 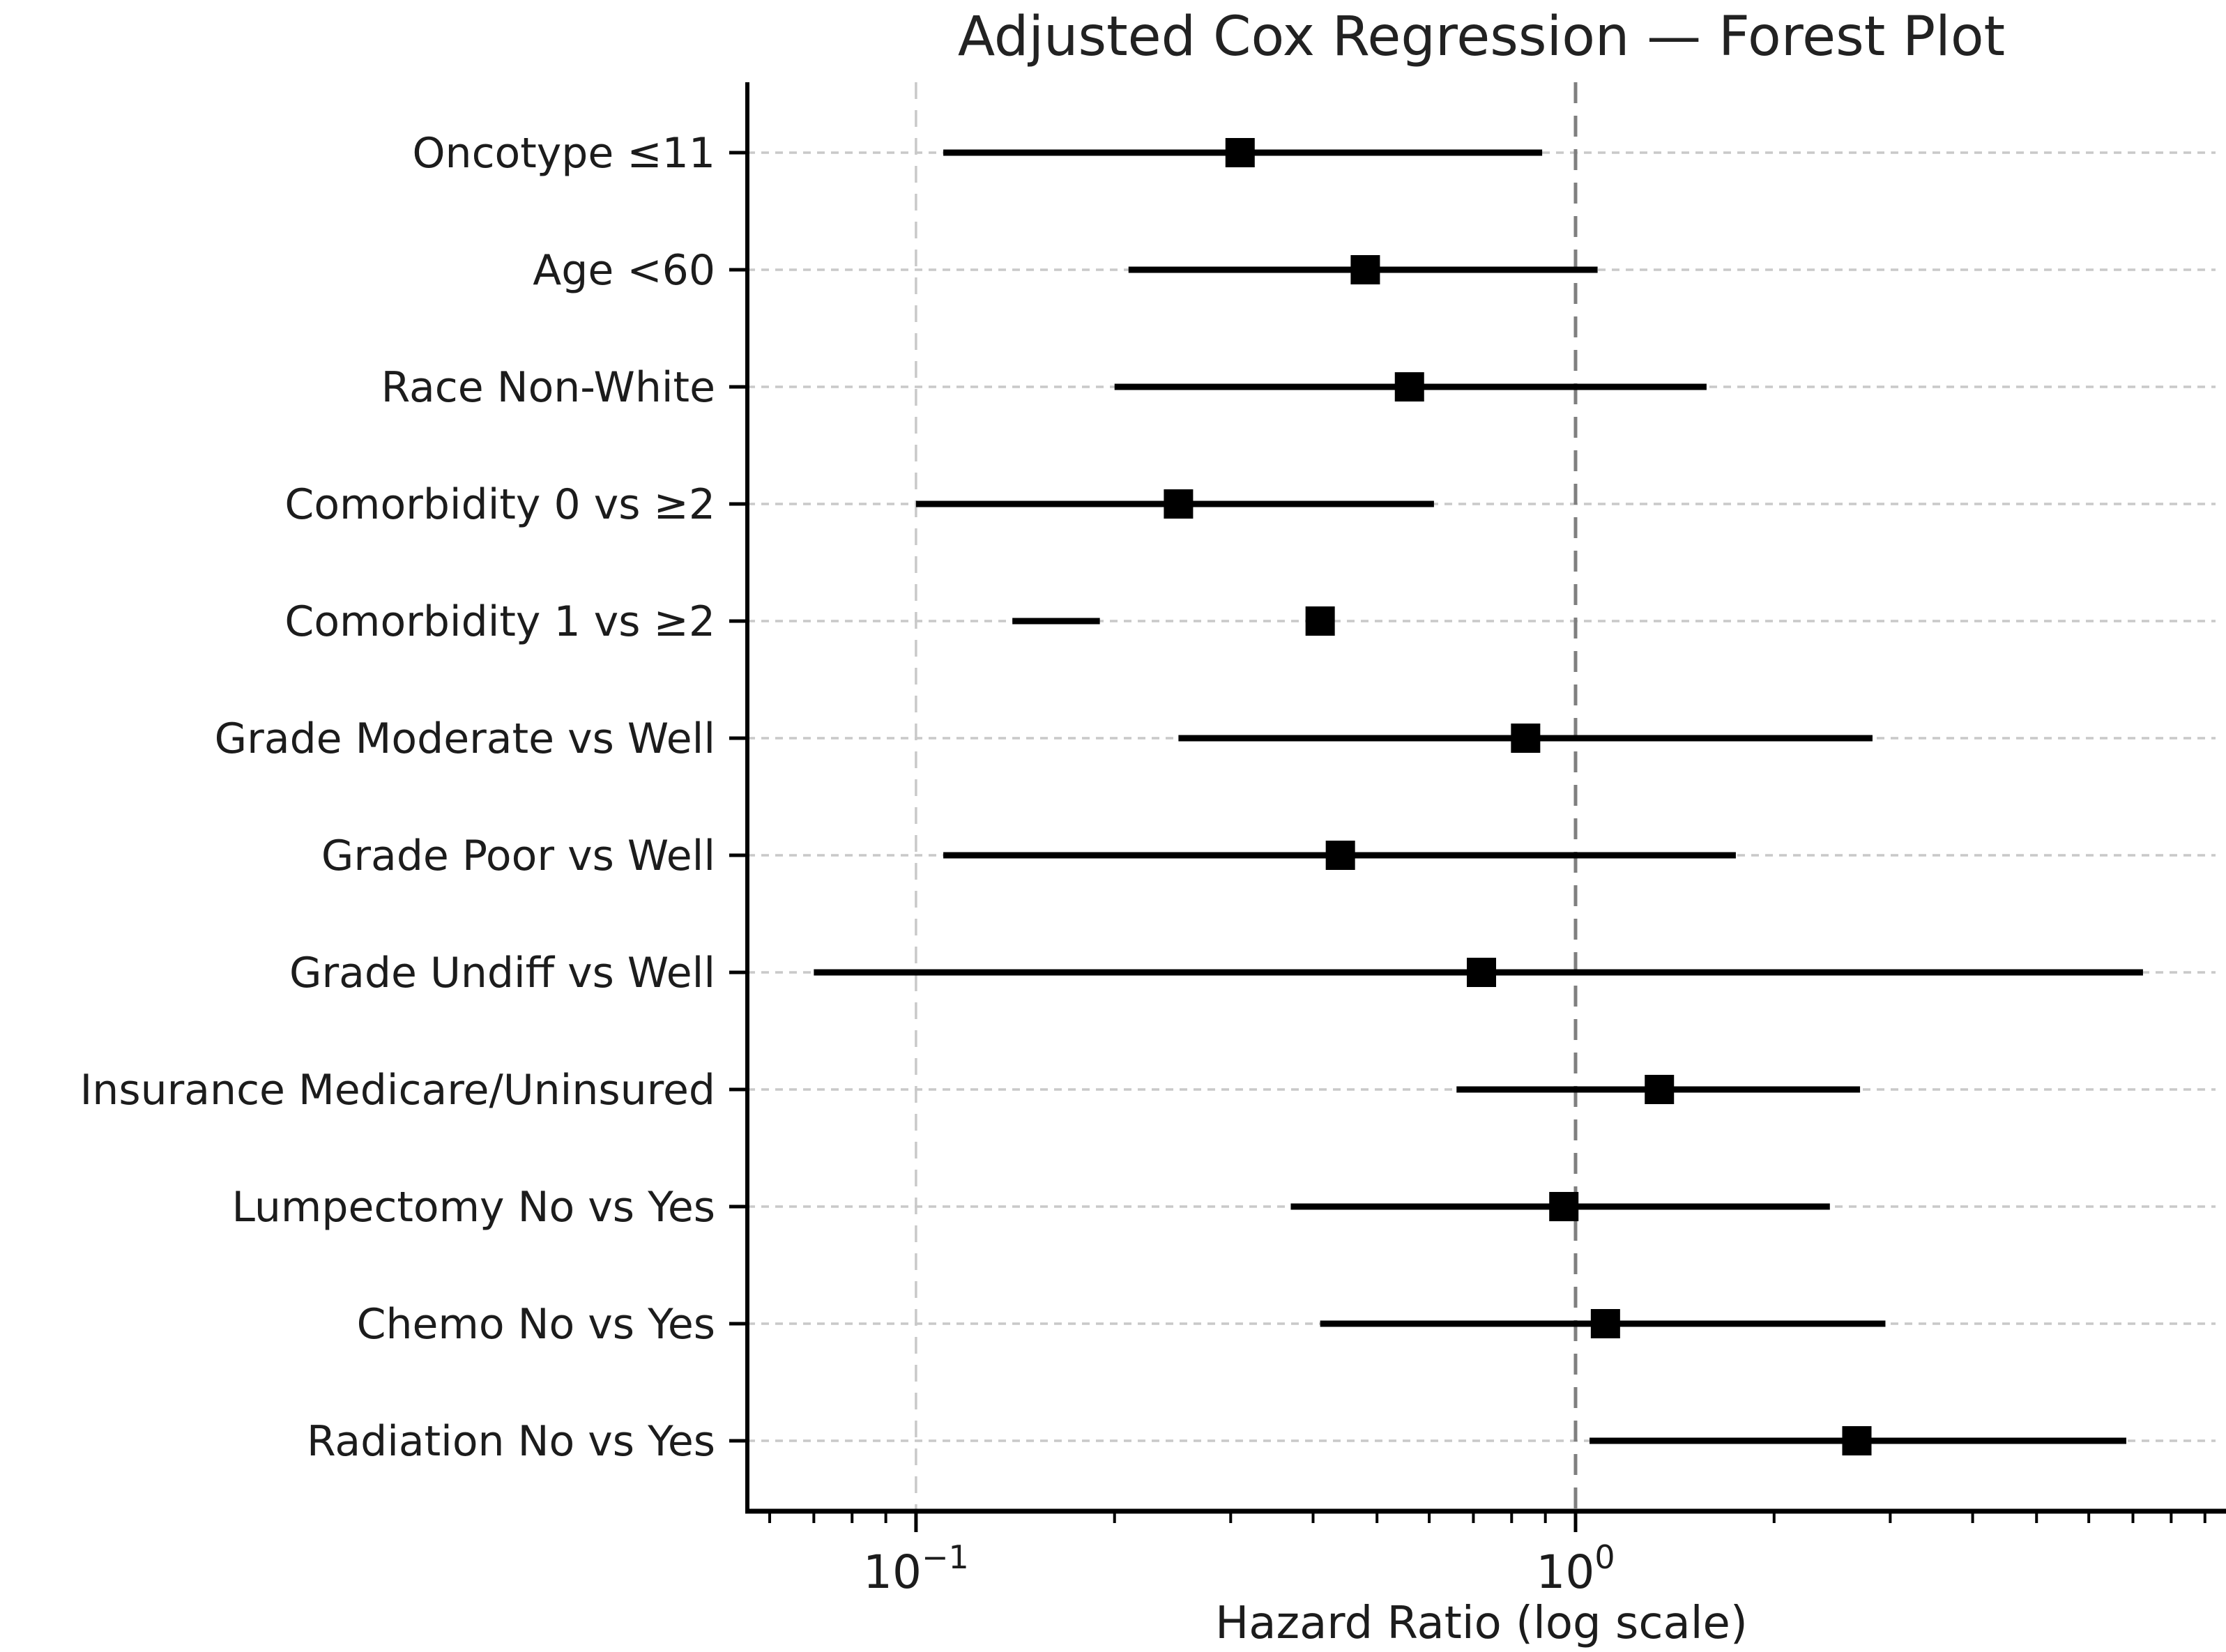 I want to click on y-tick-label: Grade Poor vs Well, so click(x=518, y=856).